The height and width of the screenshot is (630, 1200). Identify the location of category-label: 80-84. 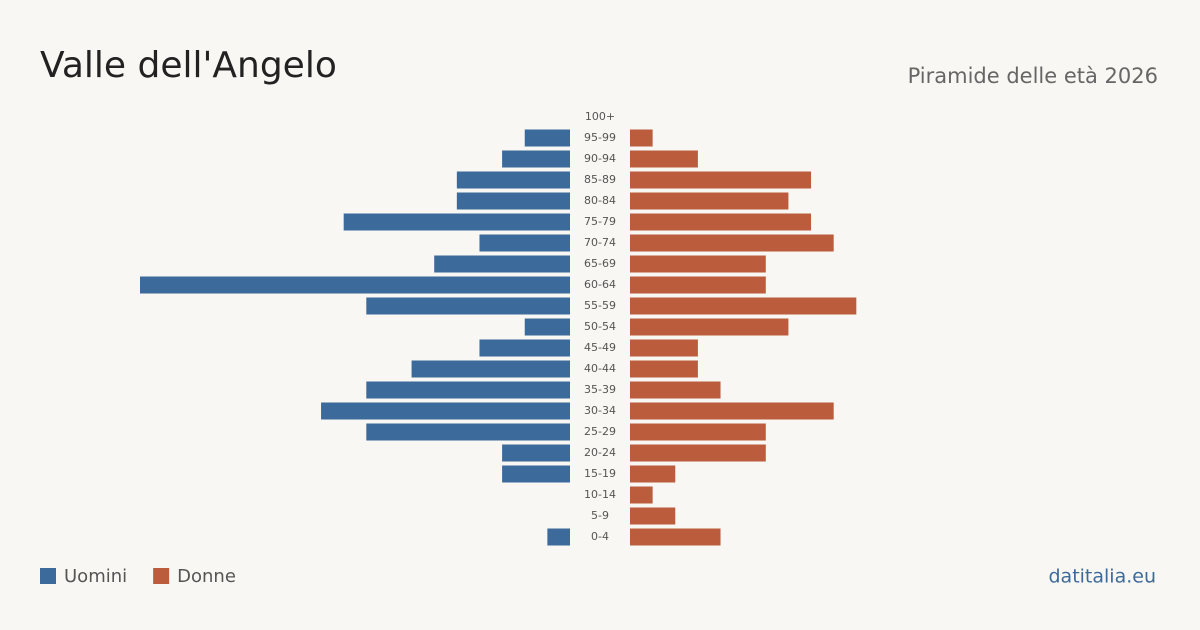
(600, 200).